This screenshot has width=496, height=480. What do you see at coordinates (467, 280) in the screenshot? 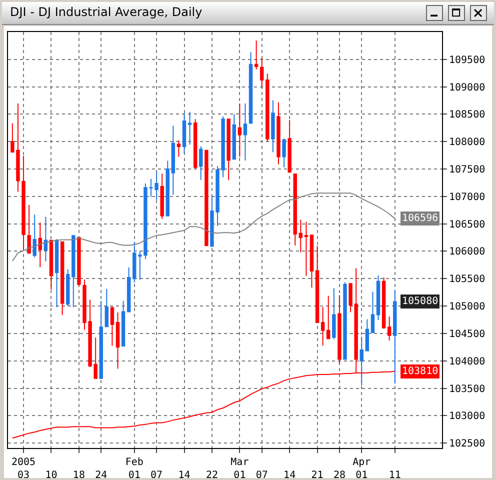
I see `y-tick-label: 105500` at bounding box center [467, 280].